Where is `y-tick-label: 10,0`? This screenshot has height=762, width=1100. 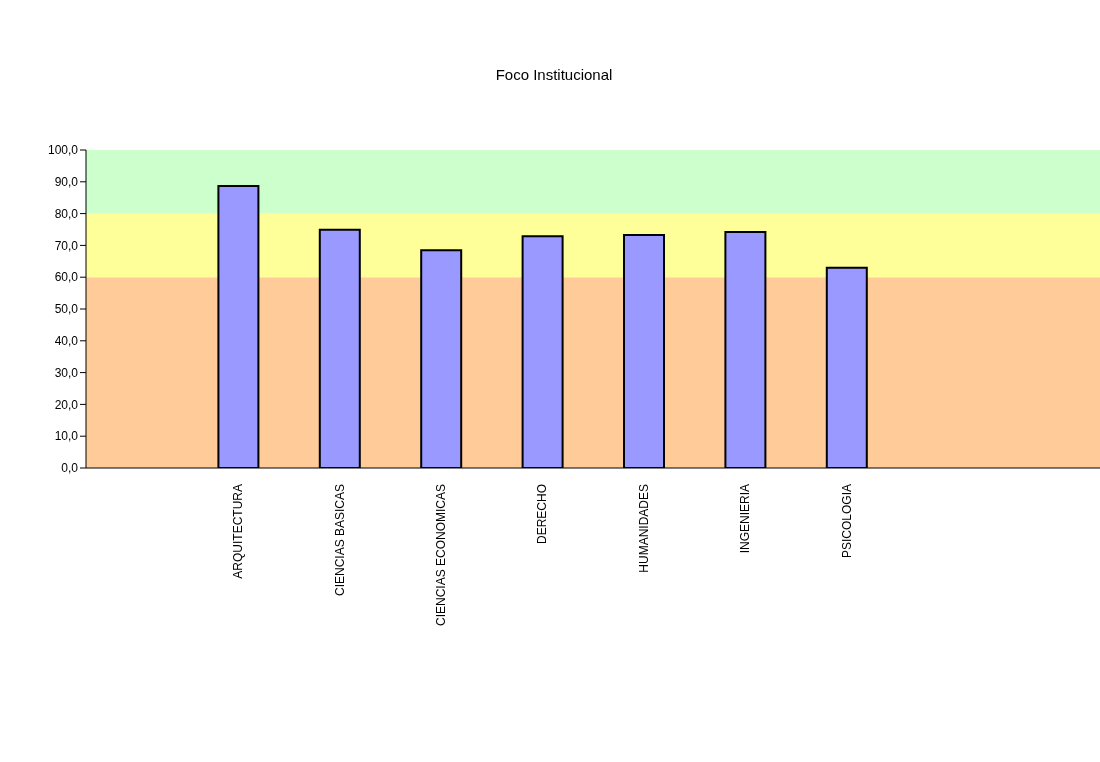 y-tick-label: 10,0 is located at coordinates (66, 436).